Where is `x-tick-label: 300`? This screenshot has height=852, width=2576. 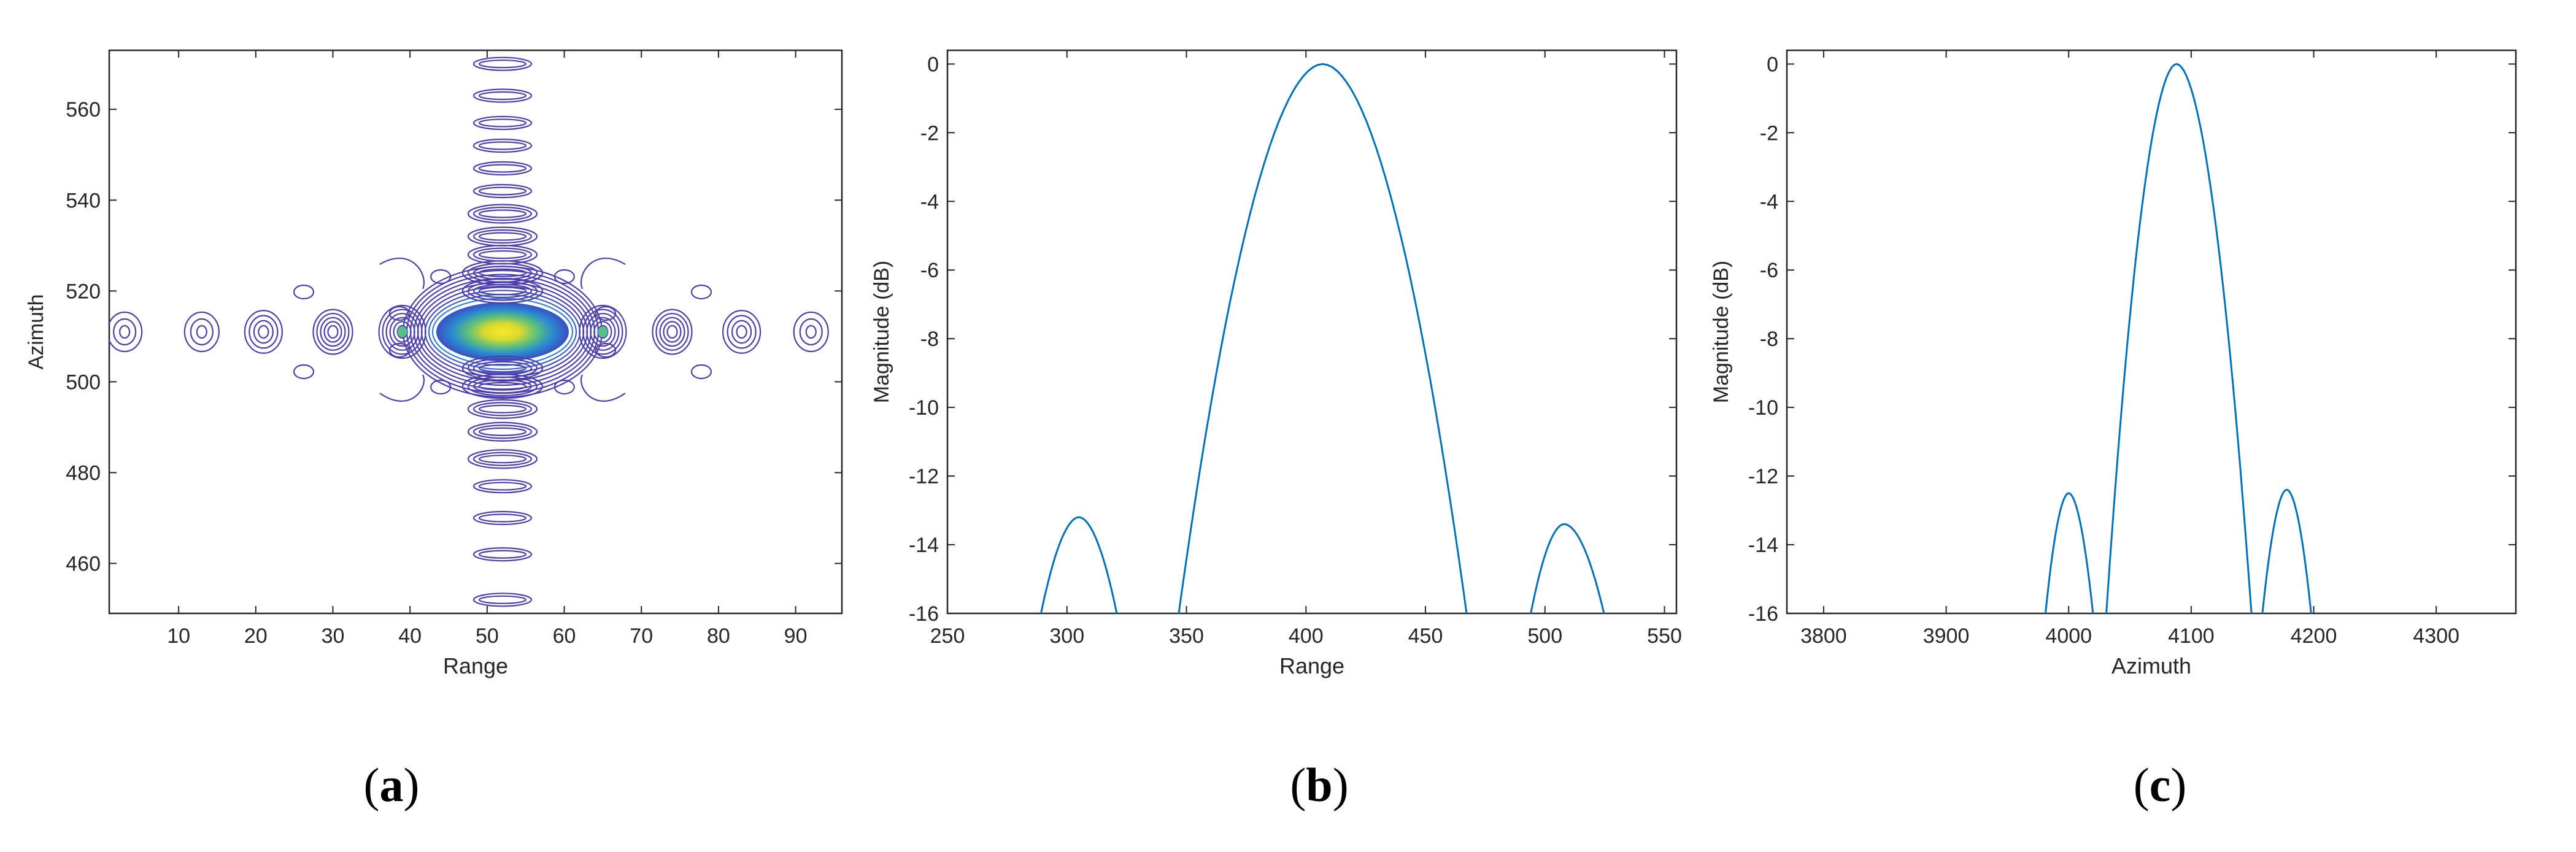
x-tick-label: 300 is located at coordinates (1066, 636).